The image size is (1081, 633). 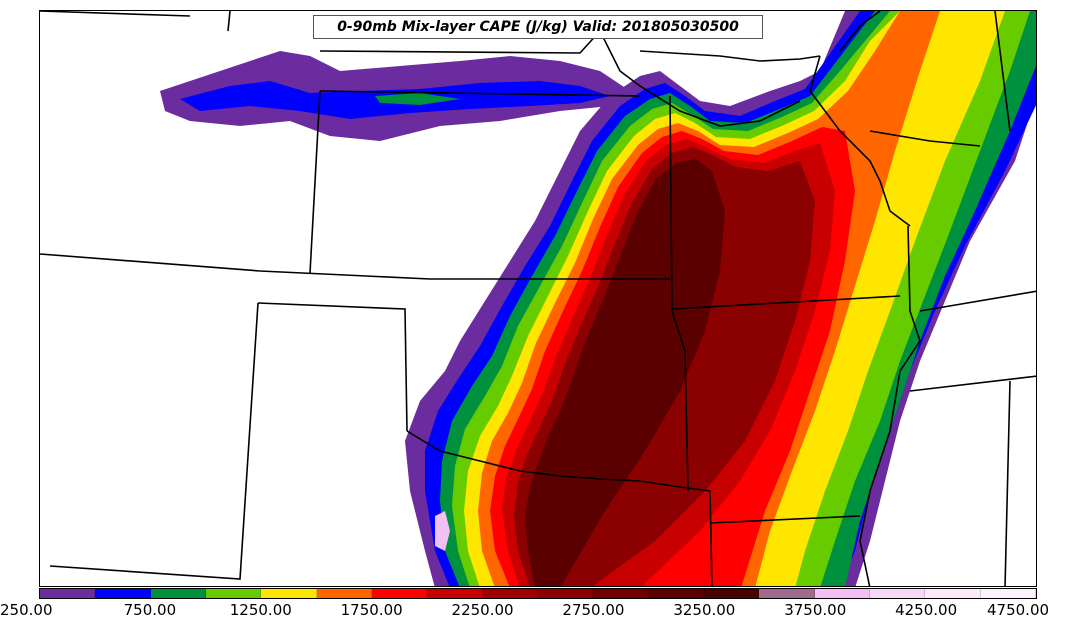 I want to click on colorbar-tick-label: 2250.00, so click(x=482, y=610).